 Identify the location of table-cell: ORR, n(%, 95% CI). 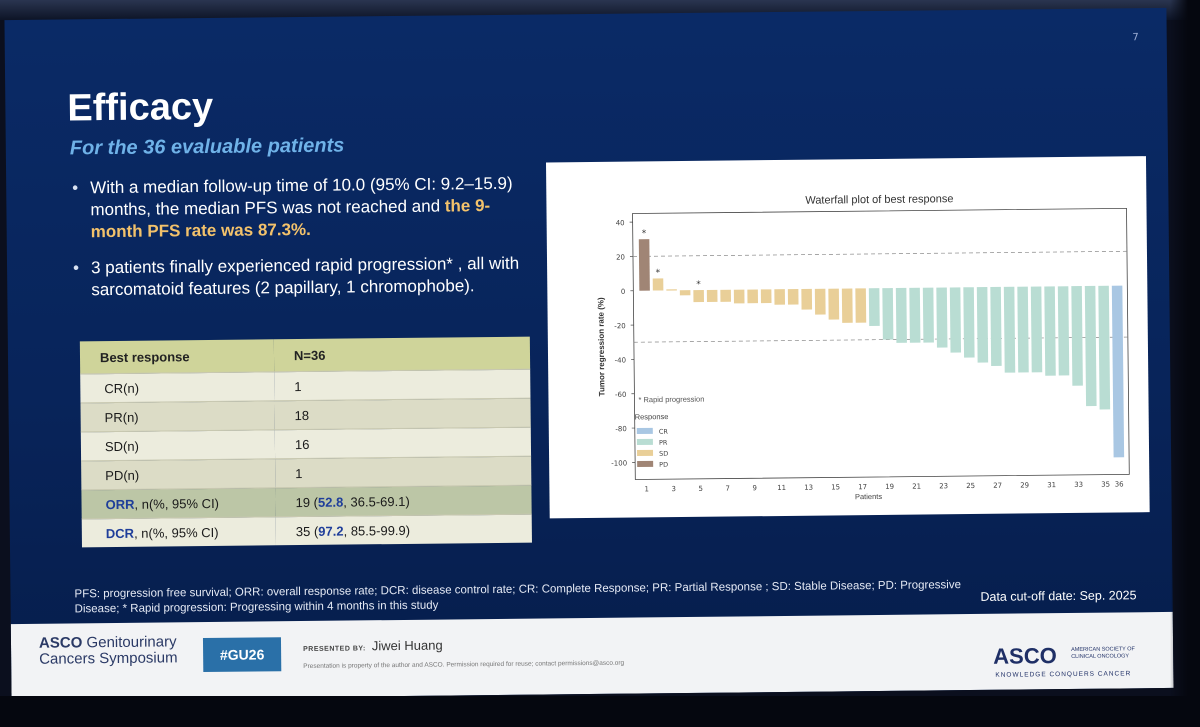
(178, 503).